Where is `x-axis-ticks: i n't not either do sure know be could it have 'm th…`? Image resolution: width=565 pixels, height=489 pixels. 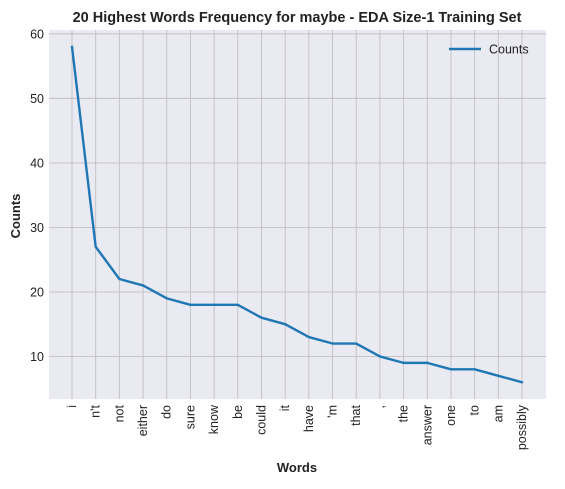 x-axis-ticks: i n't not either do sure know be could it have 'm th… is located at coordinates (297, 427).